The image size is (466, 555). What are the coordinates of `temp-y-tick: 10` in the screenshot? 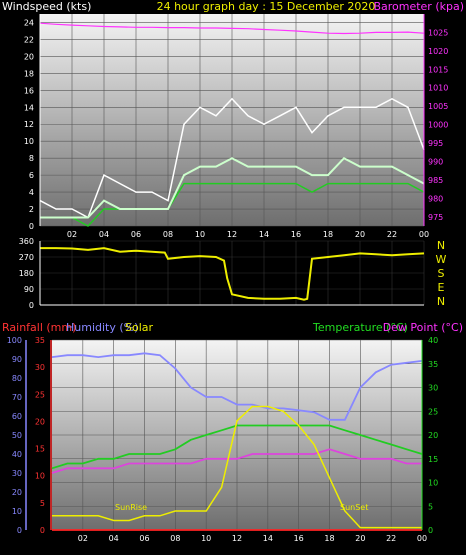 It's located at (433, 483).